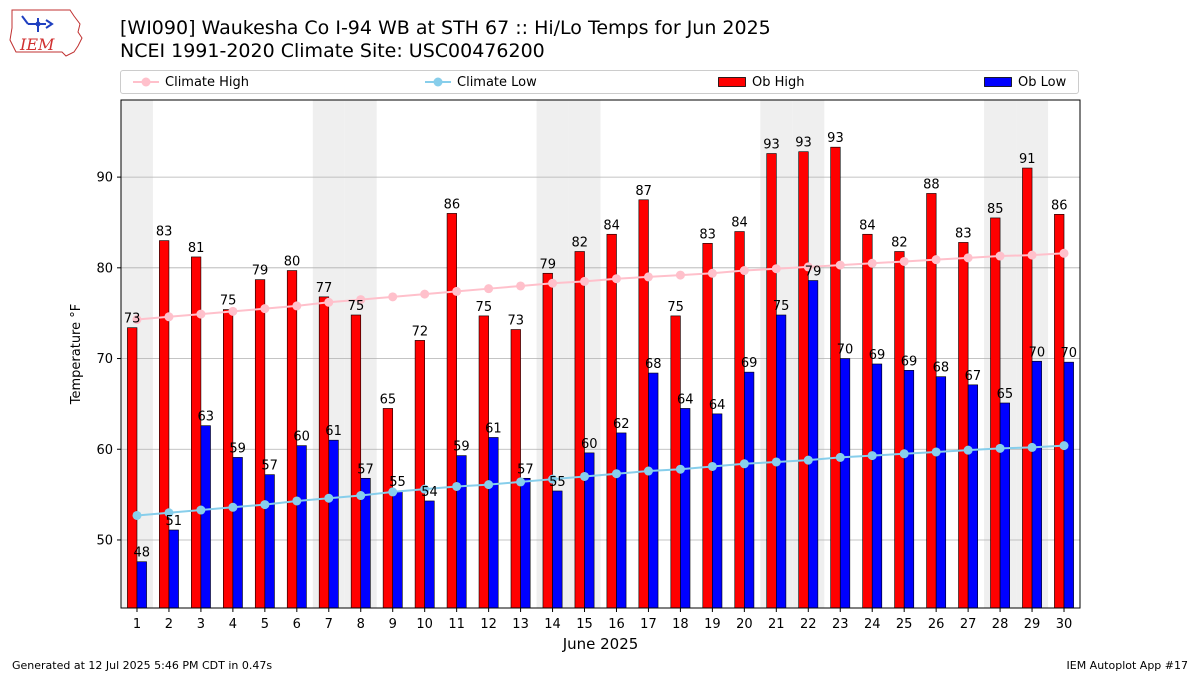 This screenshot has height=675, width=1200. I want to click on legend-item-ob-low: Ob Low, so click(1025, 82).